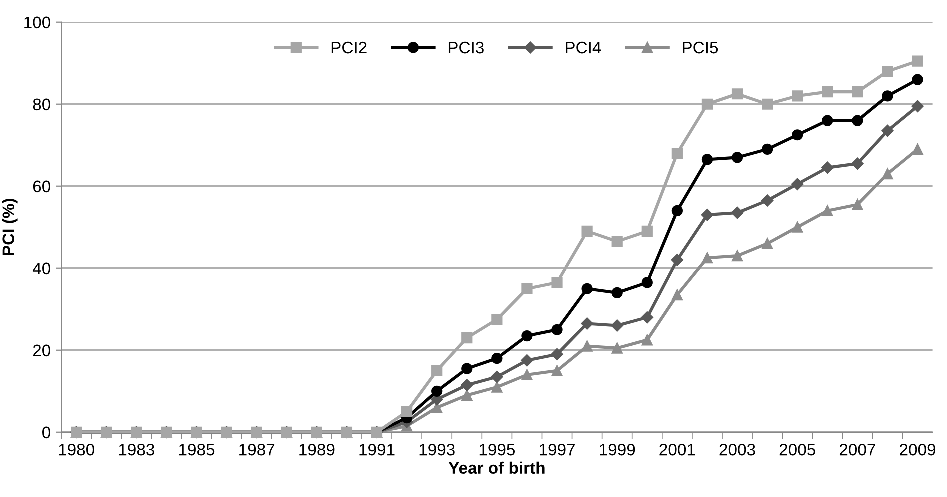 This screenshot has height=497, width=947. Describe the element at coordinates (10, 227) in the screenshot. I see `y-axis-title: PCI (%)` at that location.